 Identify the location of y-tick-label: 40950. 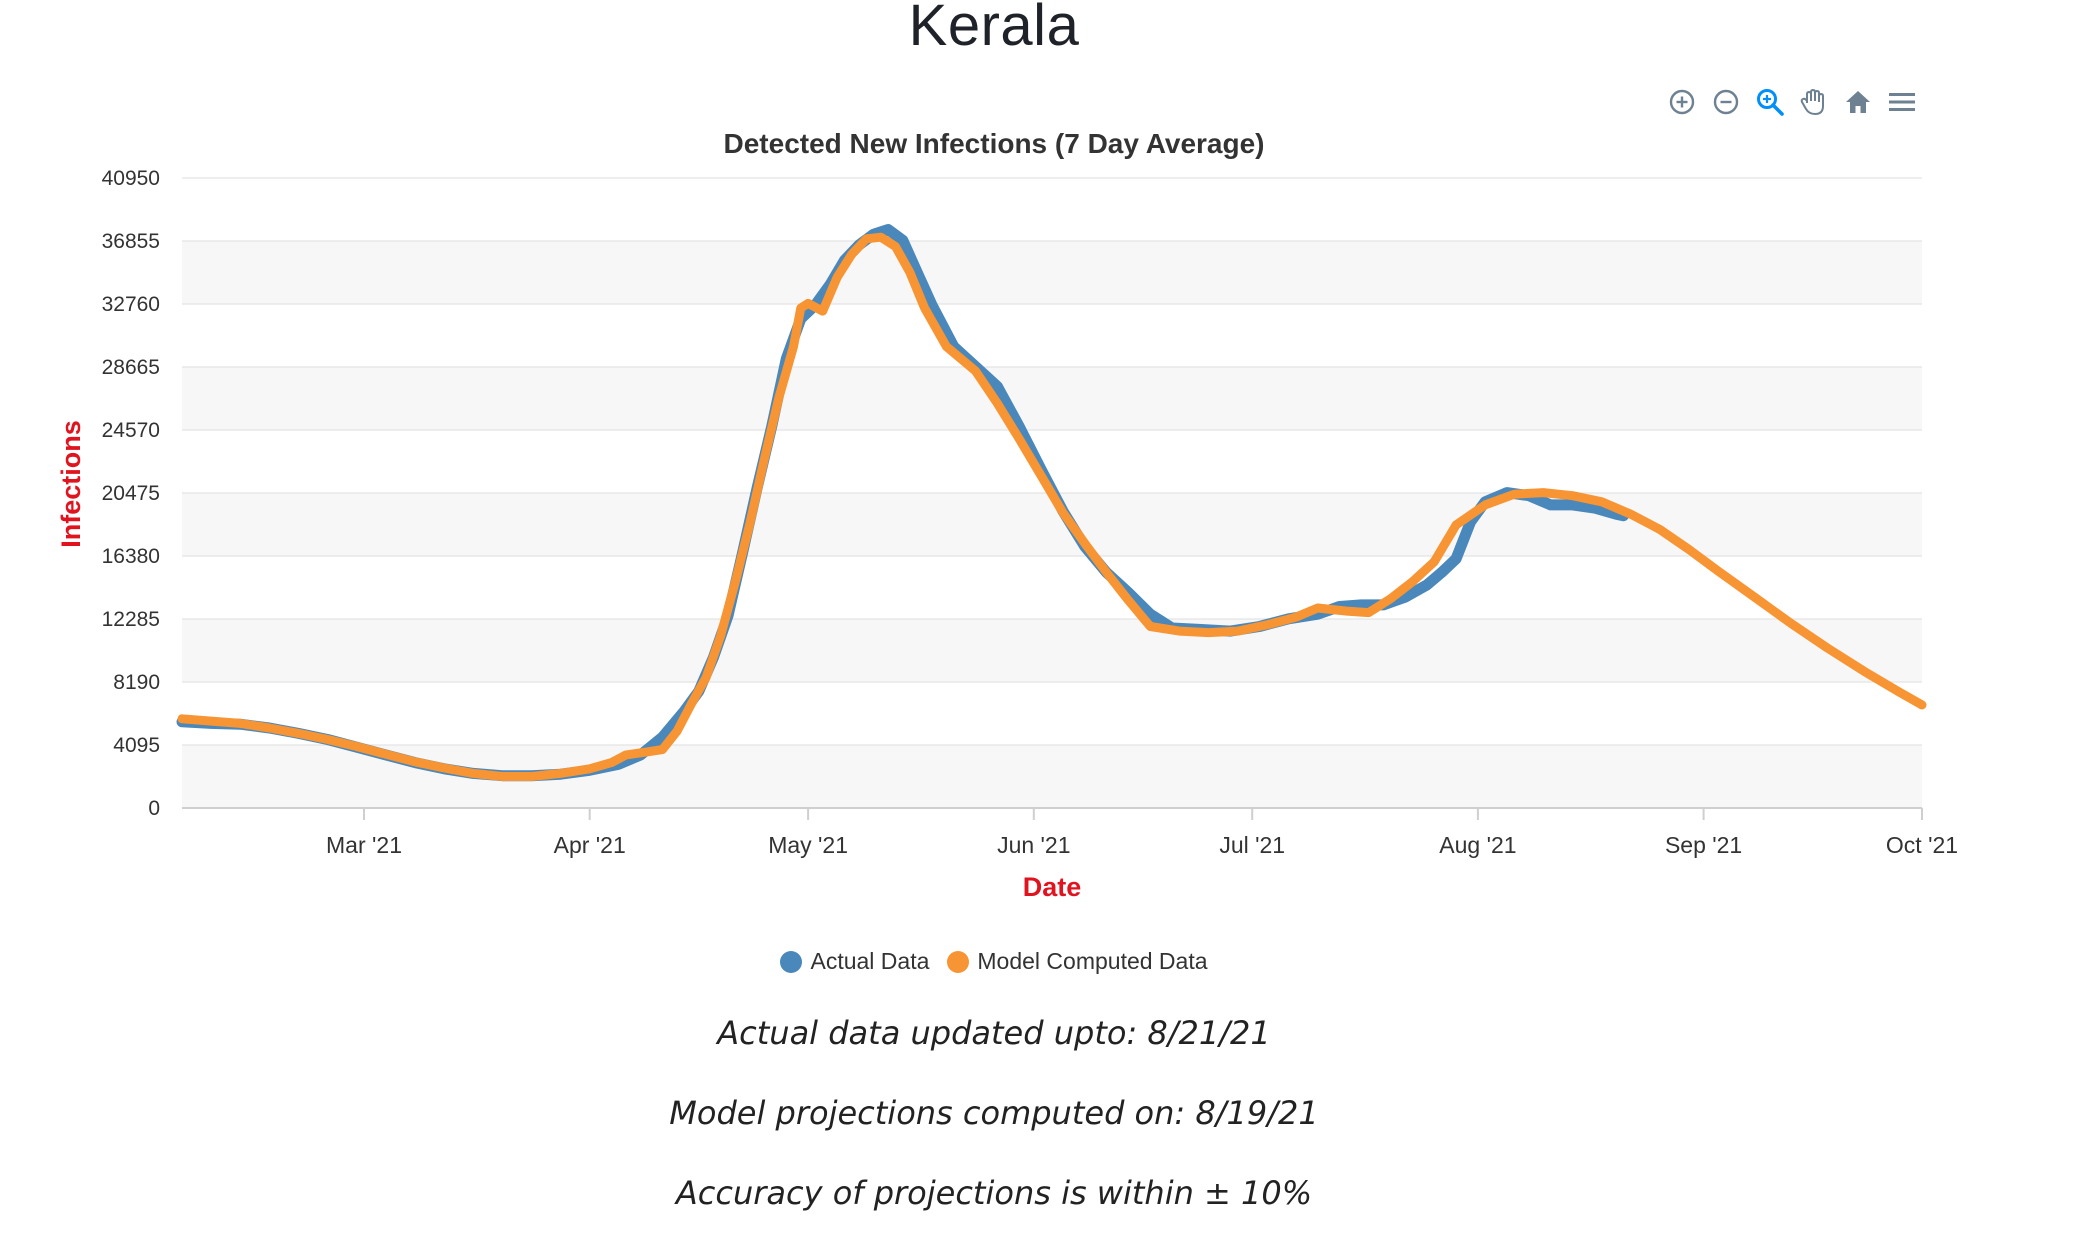
(131, 178).